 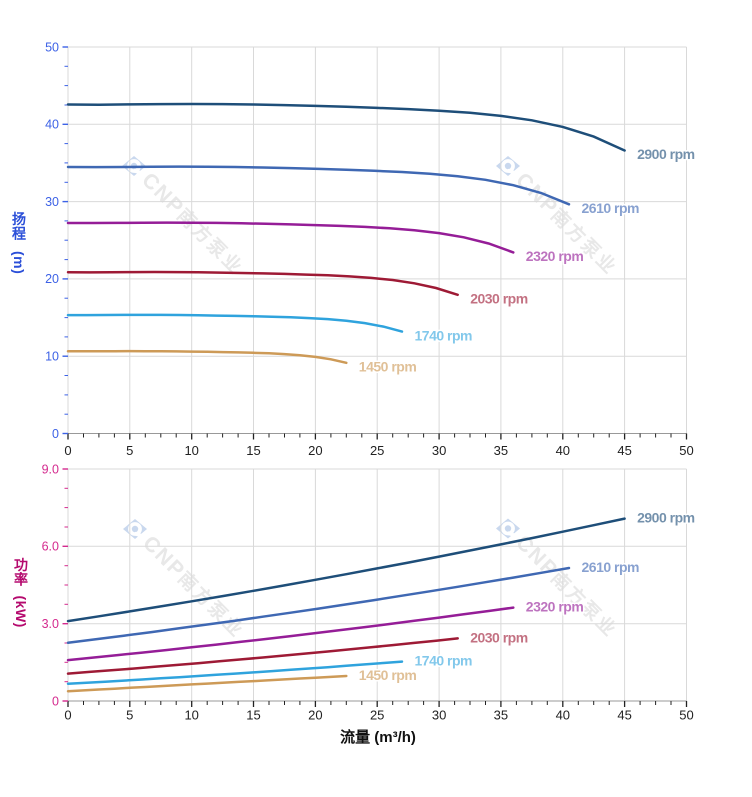 What do you see at coordinates (50, 469) in the screenshot?
I see `svg-text: 9.0` at bounding box center [50, 469].